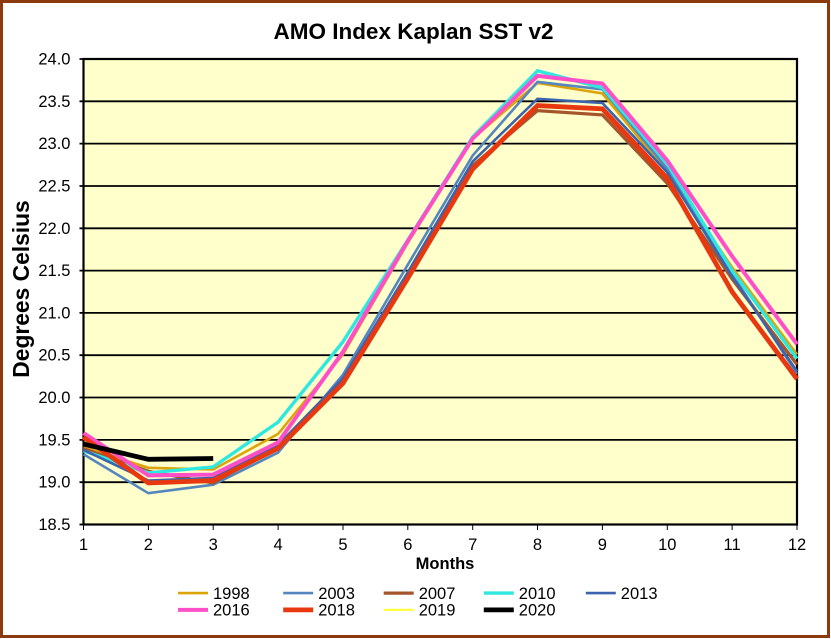  What do you see at coordinates (54, 187) in the screenshot?
I see `svg-text: 22.5` at bounding box center [54, 187].